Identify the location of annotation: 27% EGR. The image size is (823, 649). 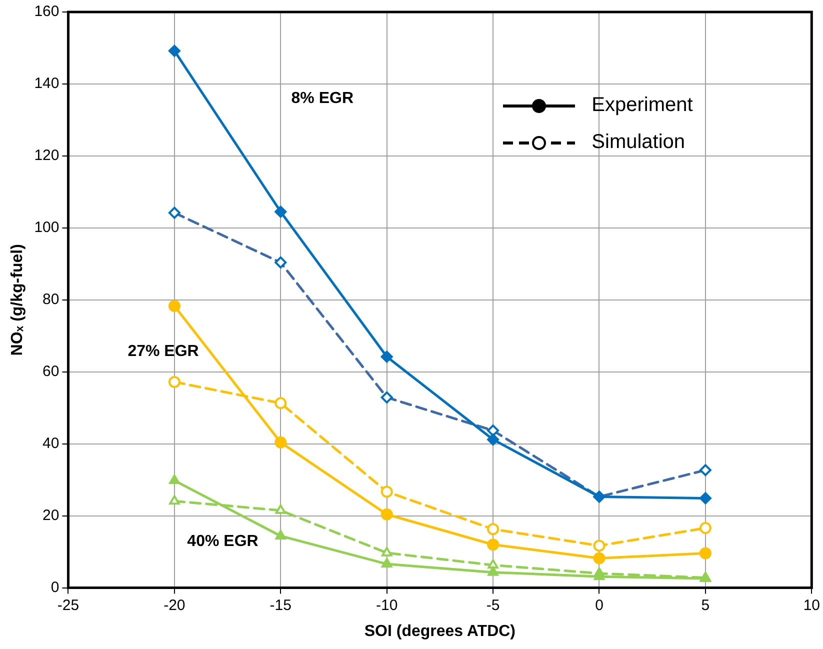
(164, 351).